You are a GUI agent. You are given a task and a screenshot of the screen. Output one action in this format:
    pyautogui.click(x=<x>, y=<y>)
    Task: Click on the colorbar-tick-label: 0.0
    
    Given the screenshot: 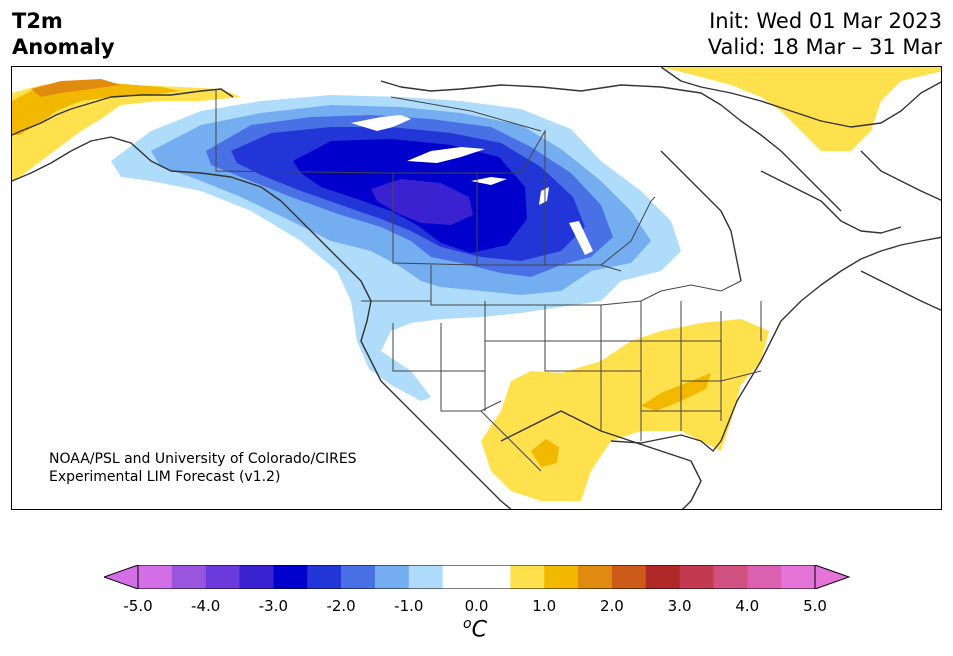 What is the action you would take?
    pyautogui.click(x=476, y=606)
    